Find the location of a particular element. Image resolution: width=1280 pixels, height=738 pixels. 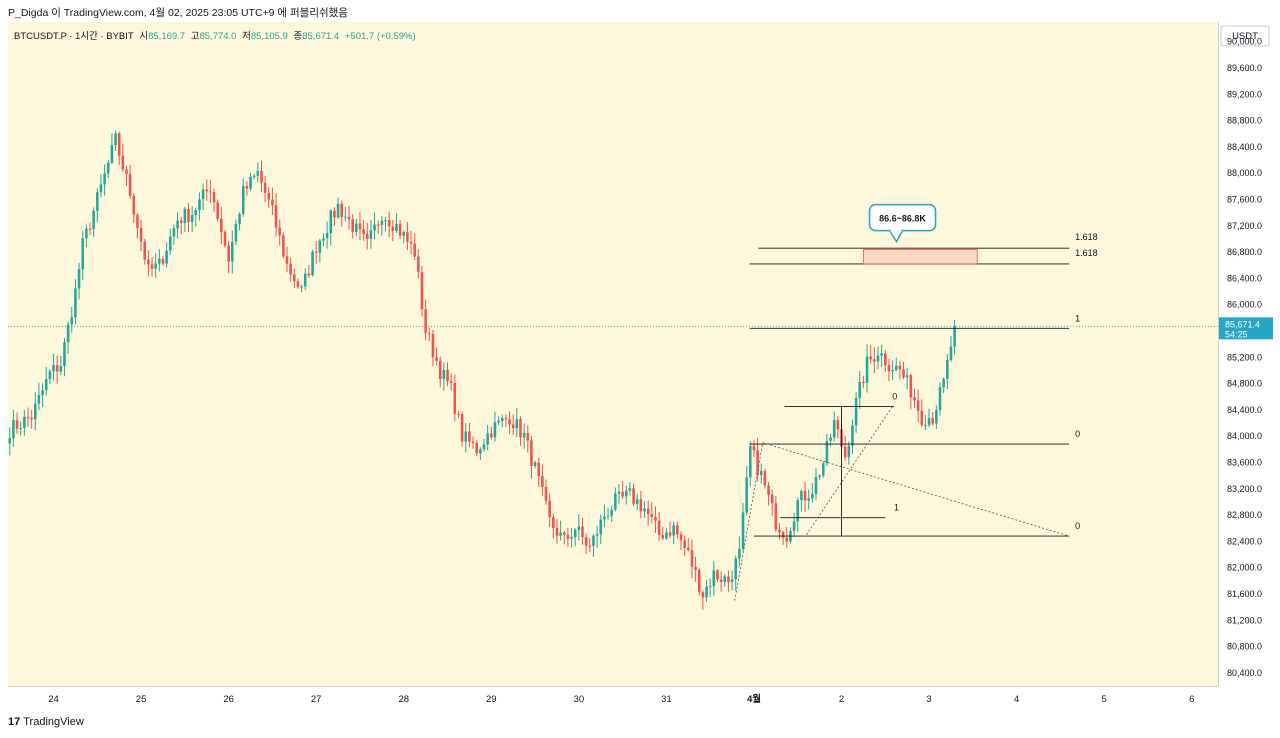

time-tick-label: 5 is located at coordinates (1104, 699).